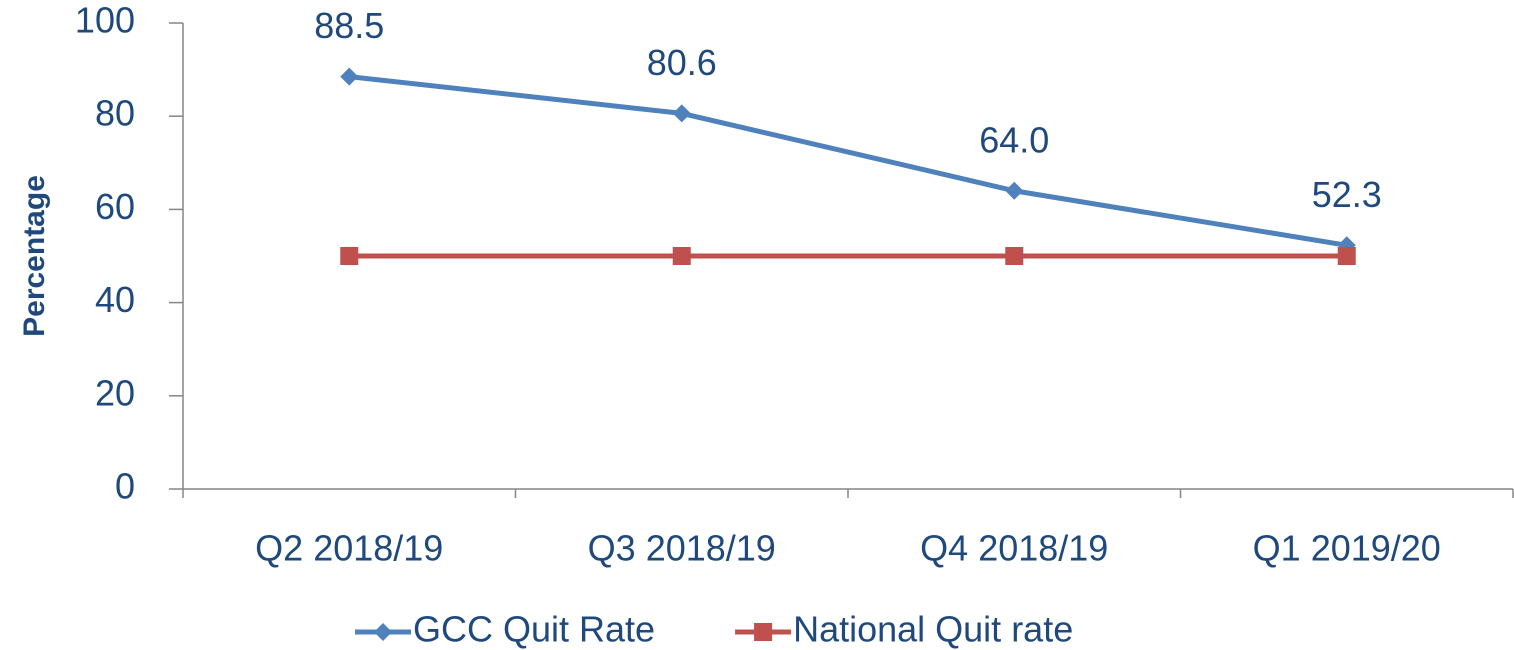 The image size is (1514, 650). What do you see at coordinates (115, 113) in the screenshot?
I see `y-tick-label: 80` at bounding box center [115, 113].